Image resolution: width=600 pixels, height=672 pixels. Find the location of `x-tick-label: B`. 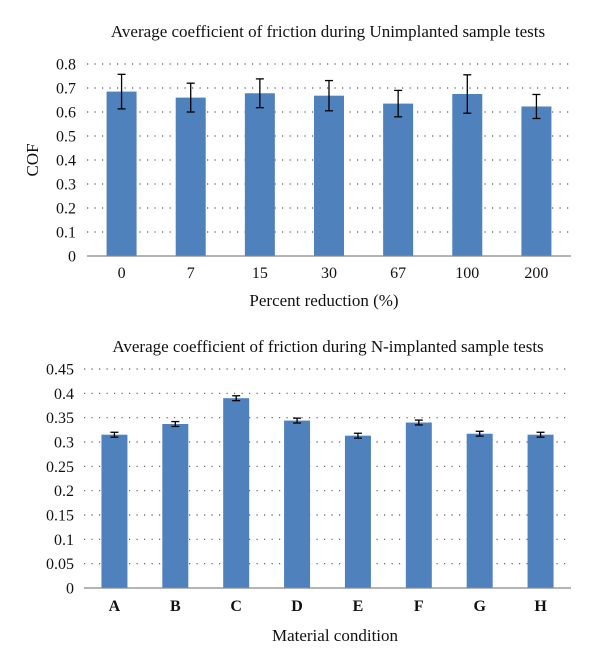

x-tick-label: B is located at coordinates (175, 606).